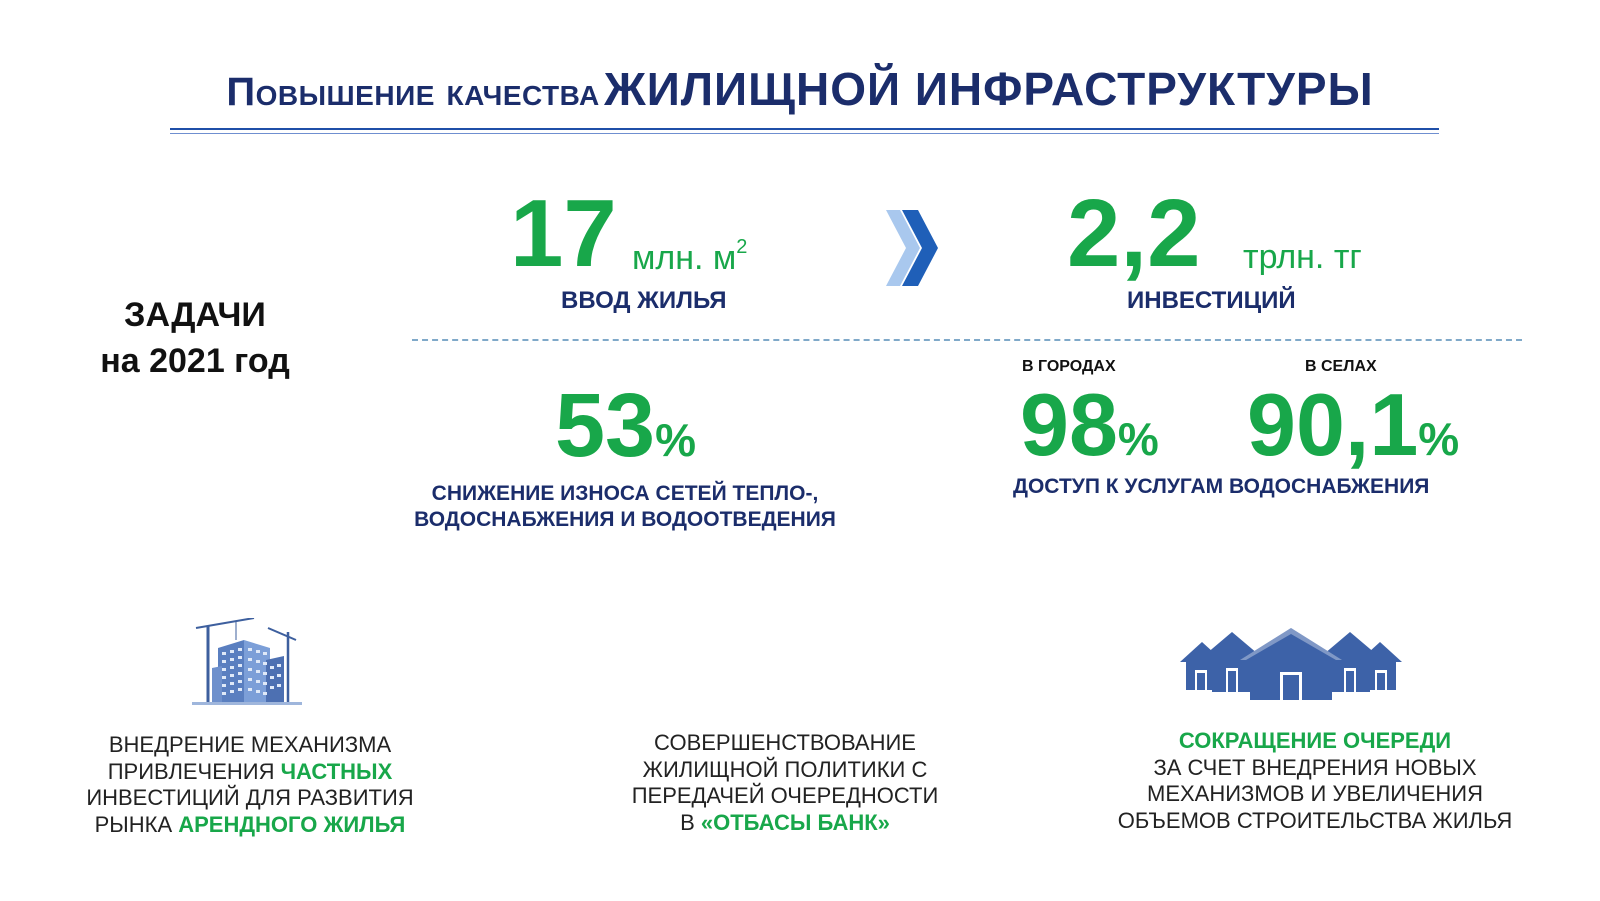 The image size is (1600, 901). I want to click on water-village-value: 90,1%, so click(1353, 425).